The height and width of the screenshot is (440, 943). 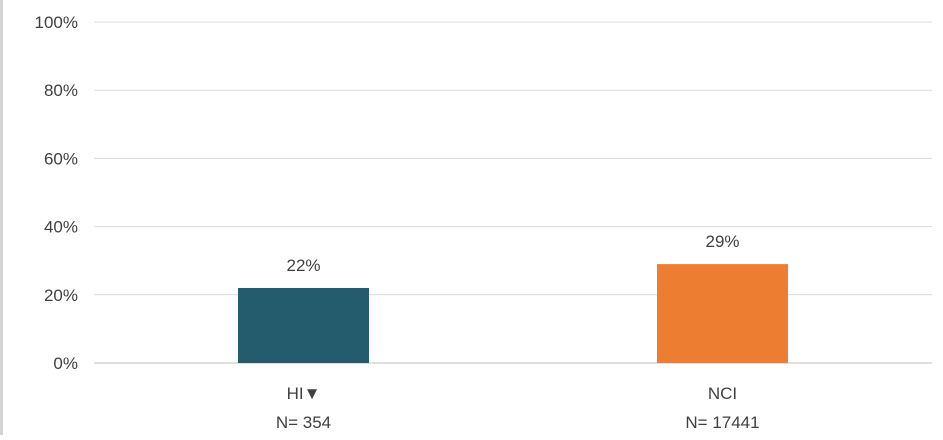 What do you see at coordinates (722, 422) in the screenshot?
I see `sample-size-label: N= 17441` at bounding box center [722, 422].